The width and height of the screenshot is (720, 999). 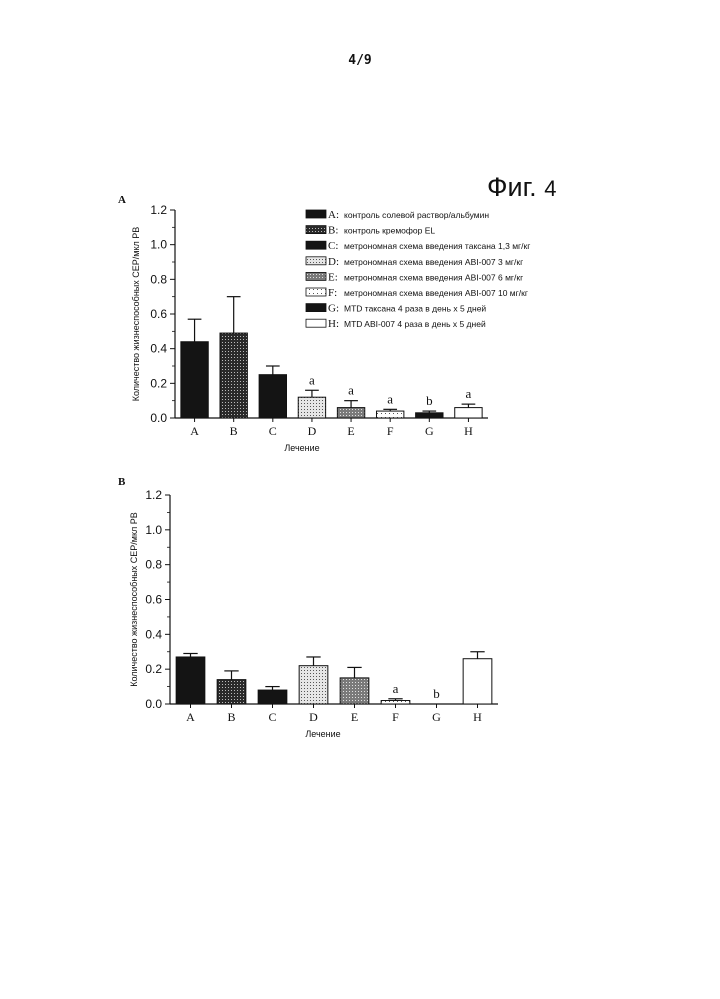 I want to click on legend-letter: G:, so click(x=333, y=309).